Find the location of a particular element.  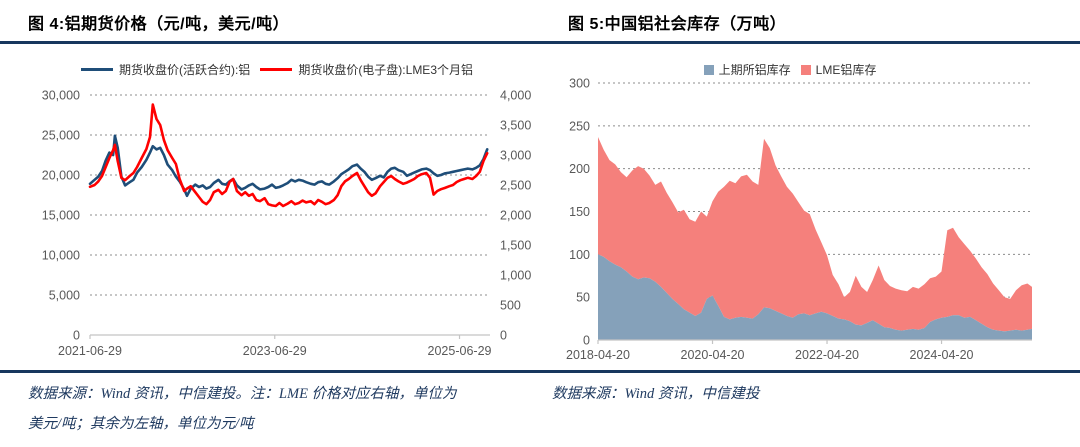

lme-line-swatch-icon is located at coordinates (276, 69).